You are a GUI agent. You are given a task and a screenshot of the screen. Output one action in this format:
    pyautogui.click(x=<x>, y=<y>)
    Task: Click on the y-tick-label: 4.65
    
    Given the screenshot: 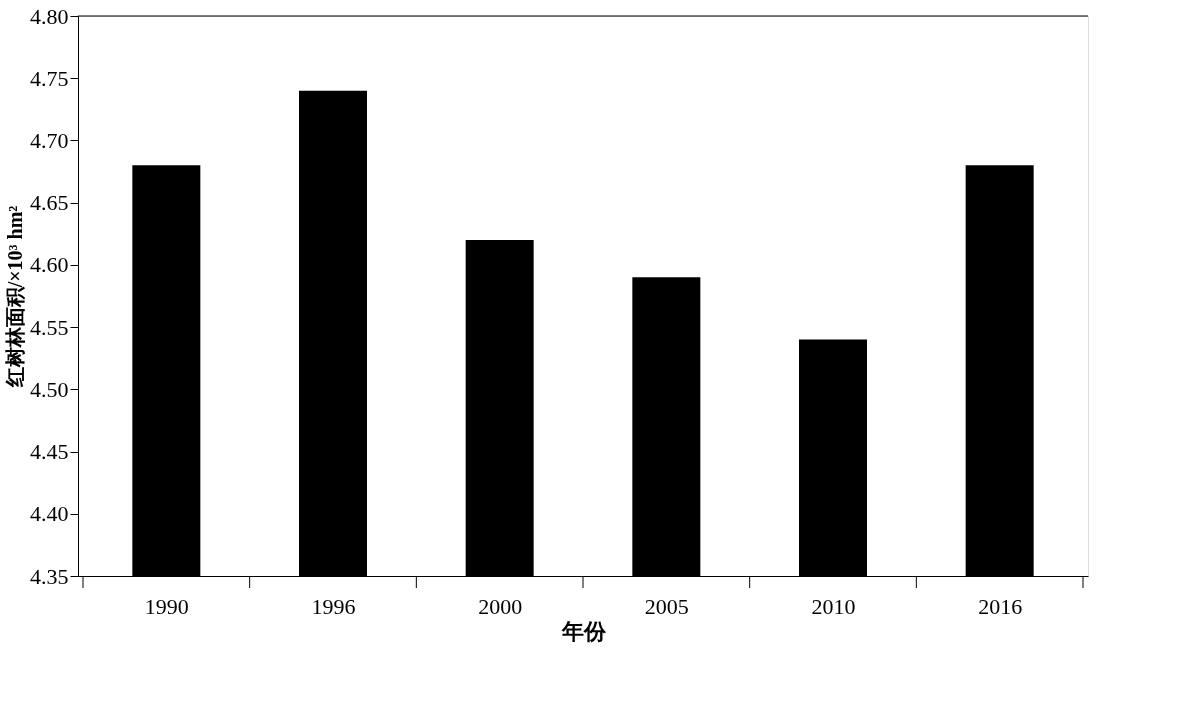 What is the action you would take?
    pyautogui.click(x=49, y=203)
    